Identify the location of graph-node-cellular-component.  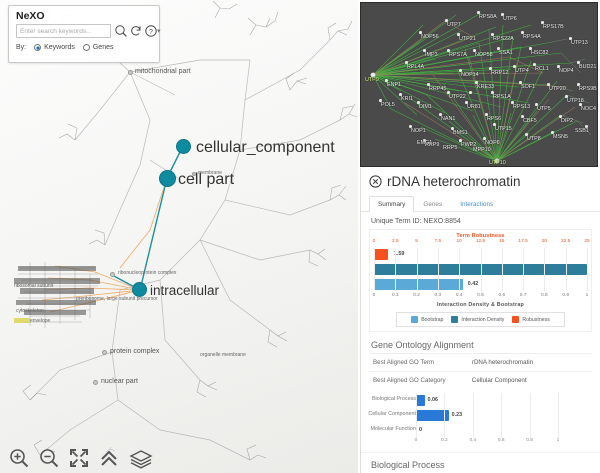
(183, 146).